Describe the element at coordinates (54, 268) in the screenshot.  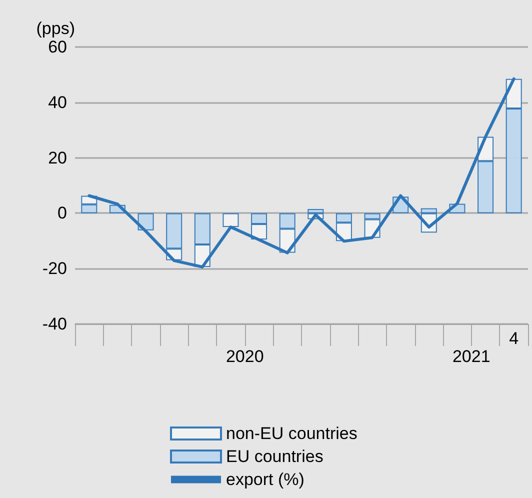
I see `y-tick-label: -20` at that location.